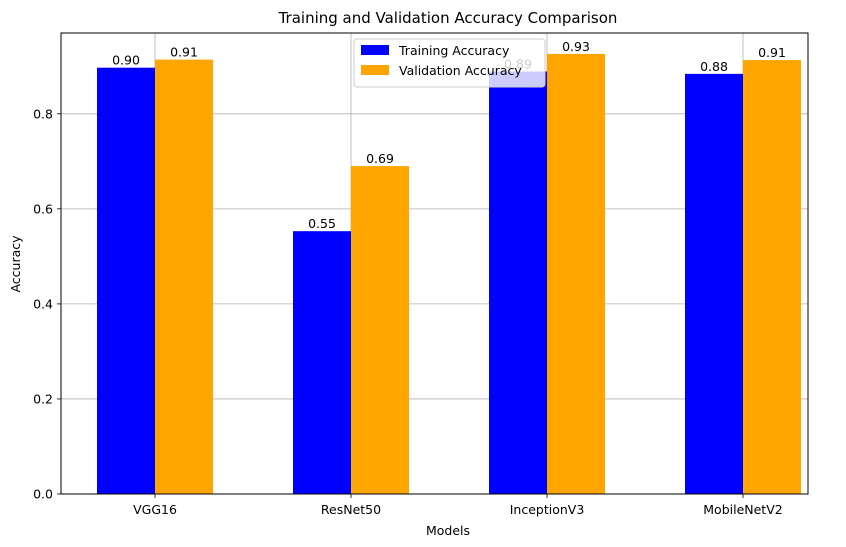 This screenshot has height=547, width=846. I want to click on y-tick-label: 0.8, so click(43, 113).